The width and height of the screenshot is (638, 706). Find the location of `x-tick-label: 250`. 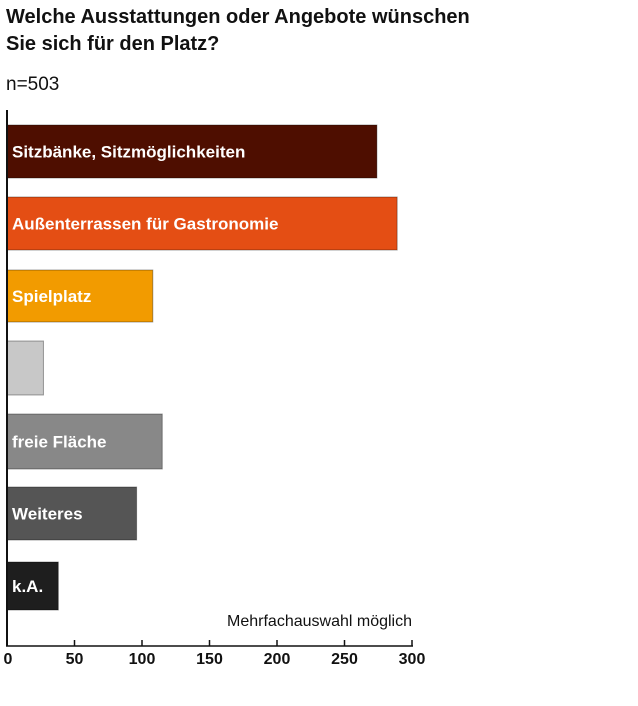

x-tick-label: 250 is located at coordinates (344, 659).